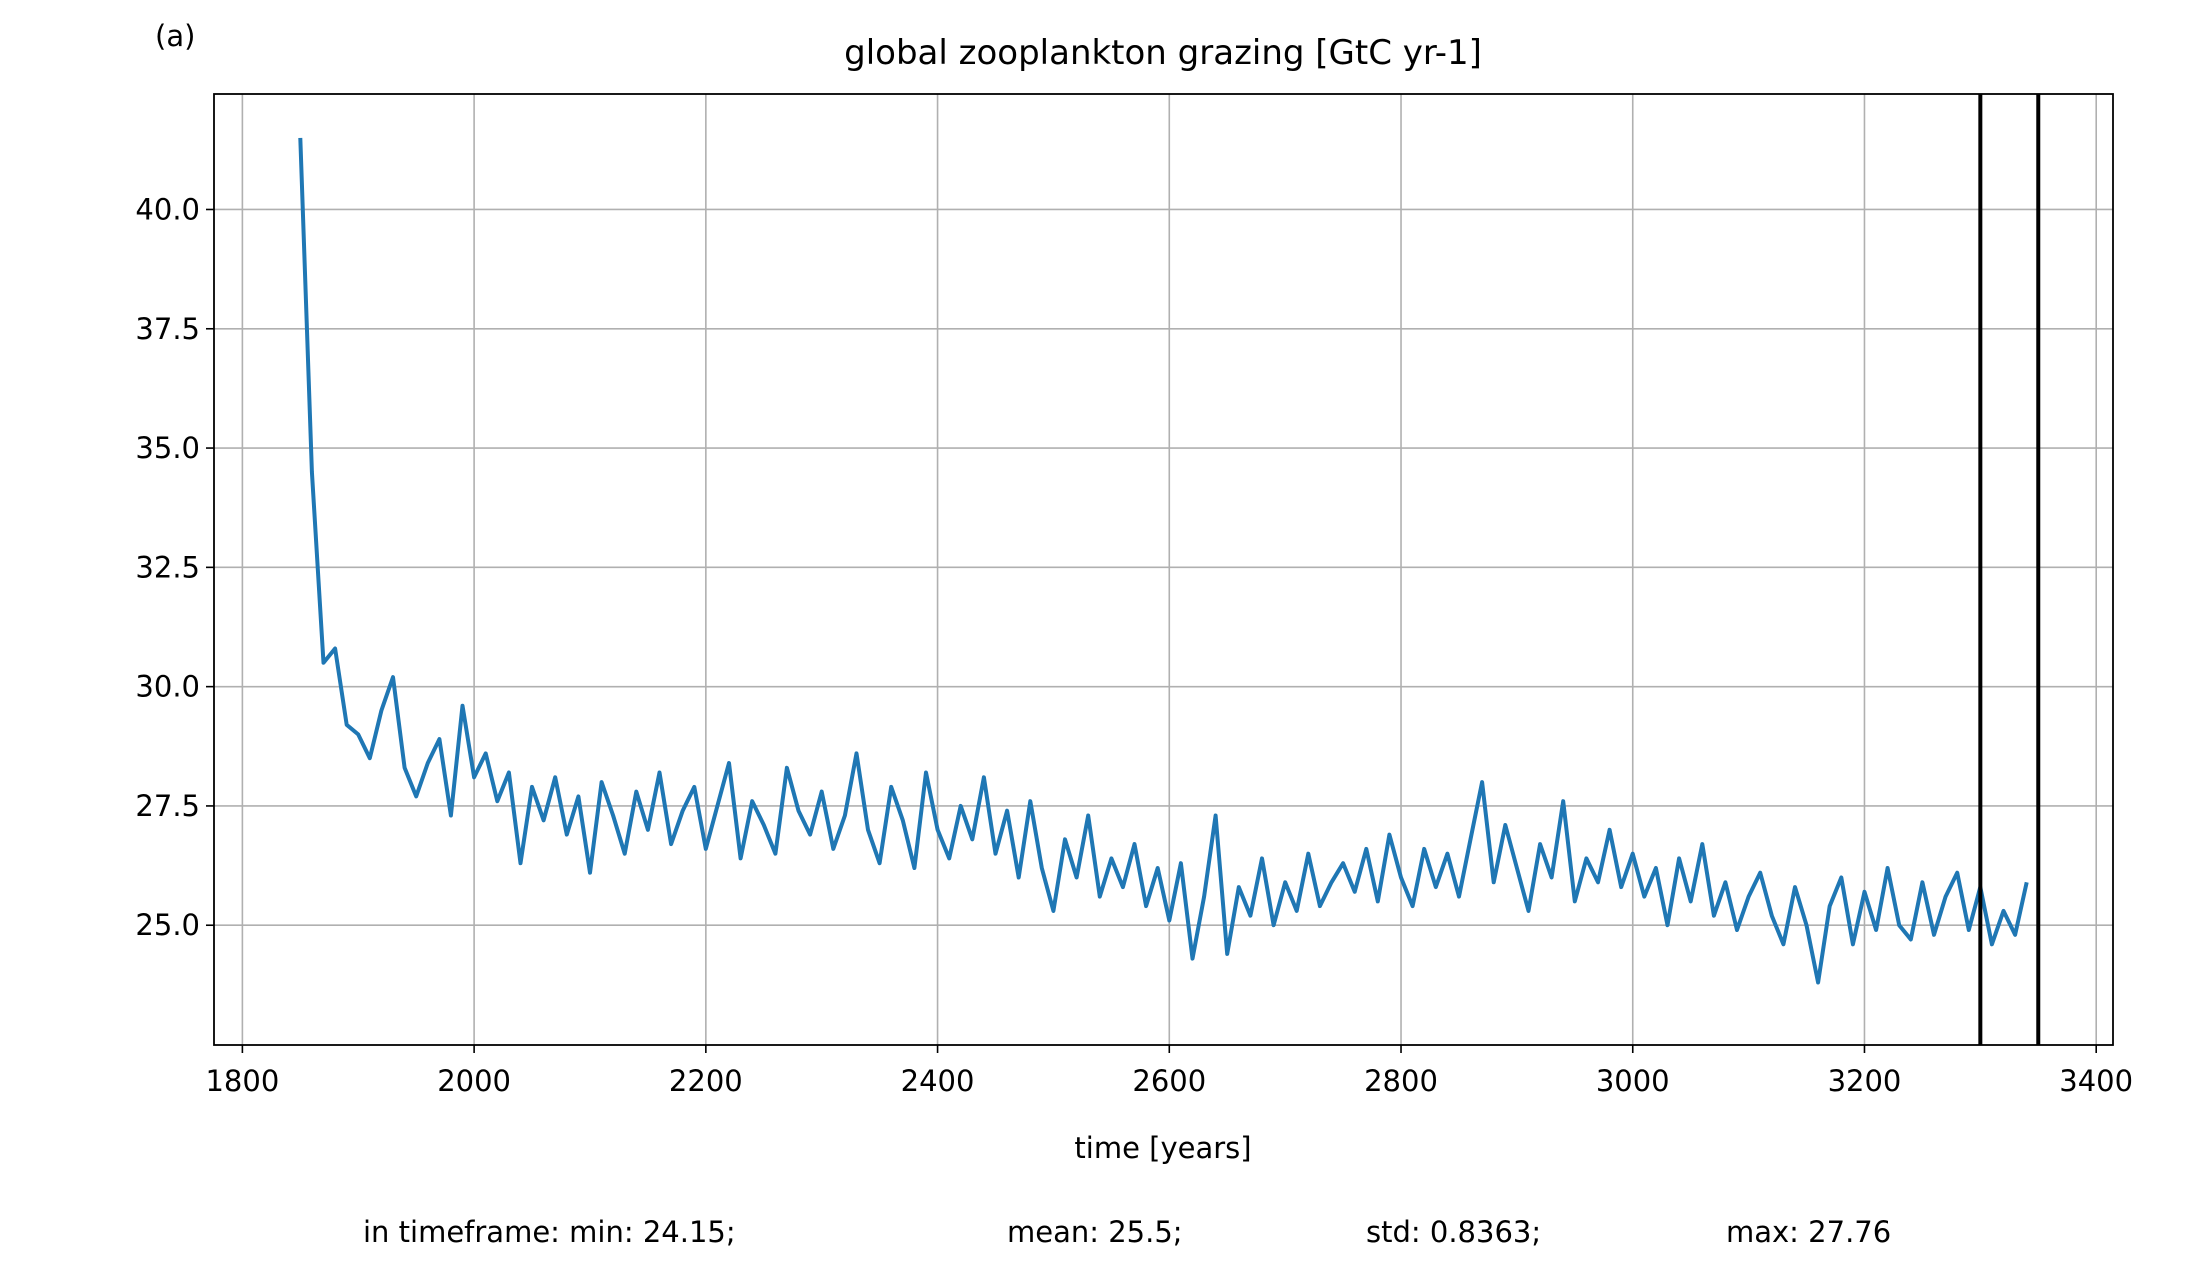  I want to click on y-tick-label: 27.5, so click(167, 806).